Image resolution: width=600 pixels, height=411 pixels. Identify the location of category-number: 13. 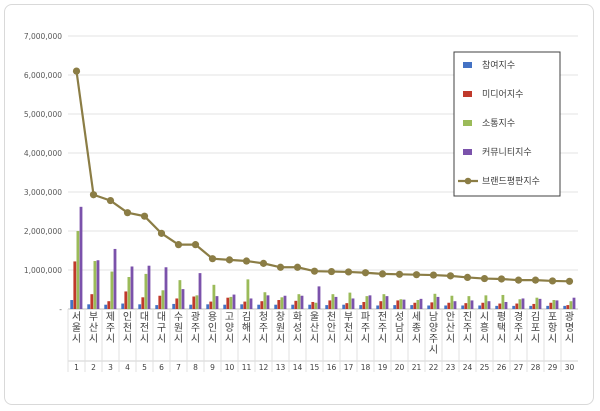
(281, 367).